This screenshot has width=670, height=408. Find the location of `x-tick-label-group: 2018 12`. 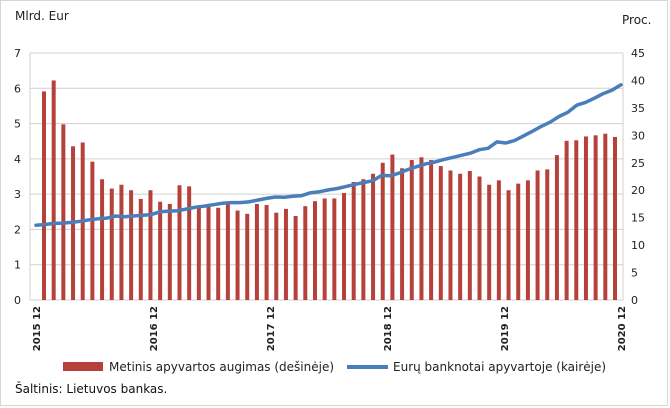

x-tick-label-group: 2018 12 is located at coordinates (388, 328).